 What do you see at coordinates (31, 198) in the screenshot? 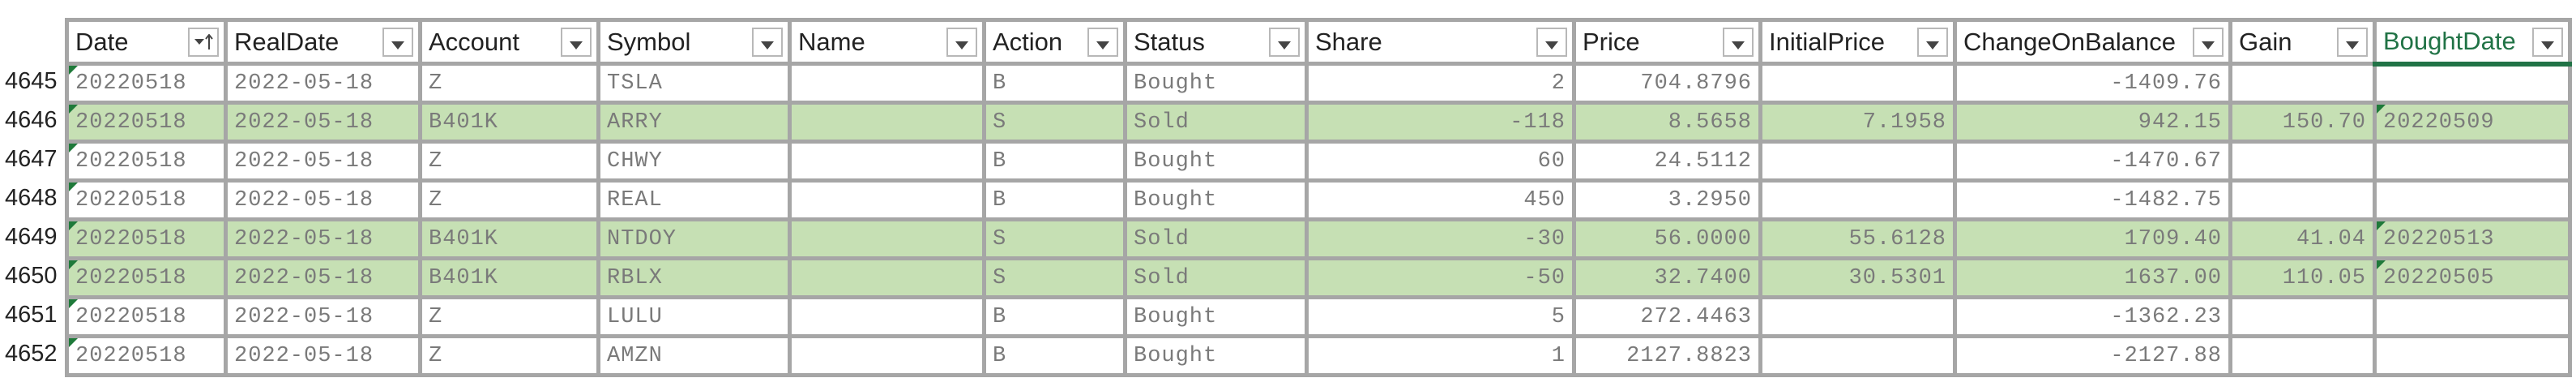
I see `row-number: 4648` at bounding box center [31, 198].